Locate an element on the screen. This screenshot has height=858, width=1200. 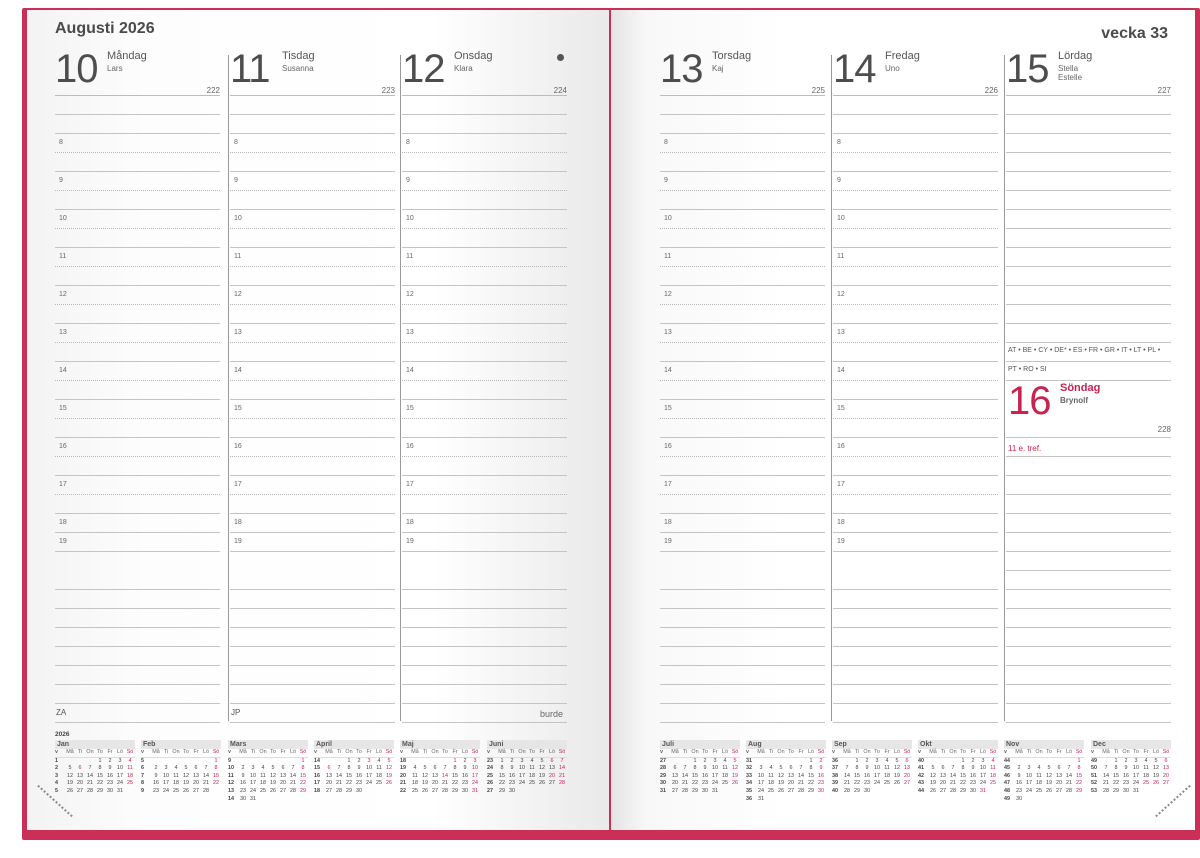
day-number: 10 is located at coordinates (76, 69).